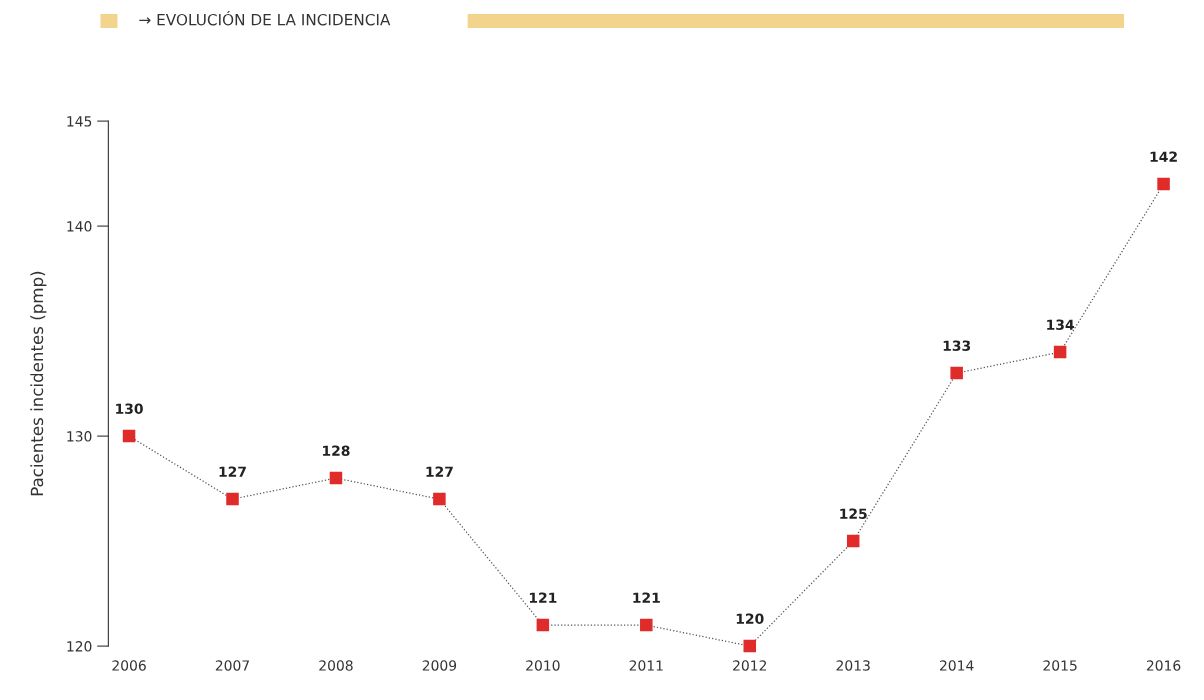  I want to click on y-axis-title: Pacientes incidentes (pmp), so click(38, 383).